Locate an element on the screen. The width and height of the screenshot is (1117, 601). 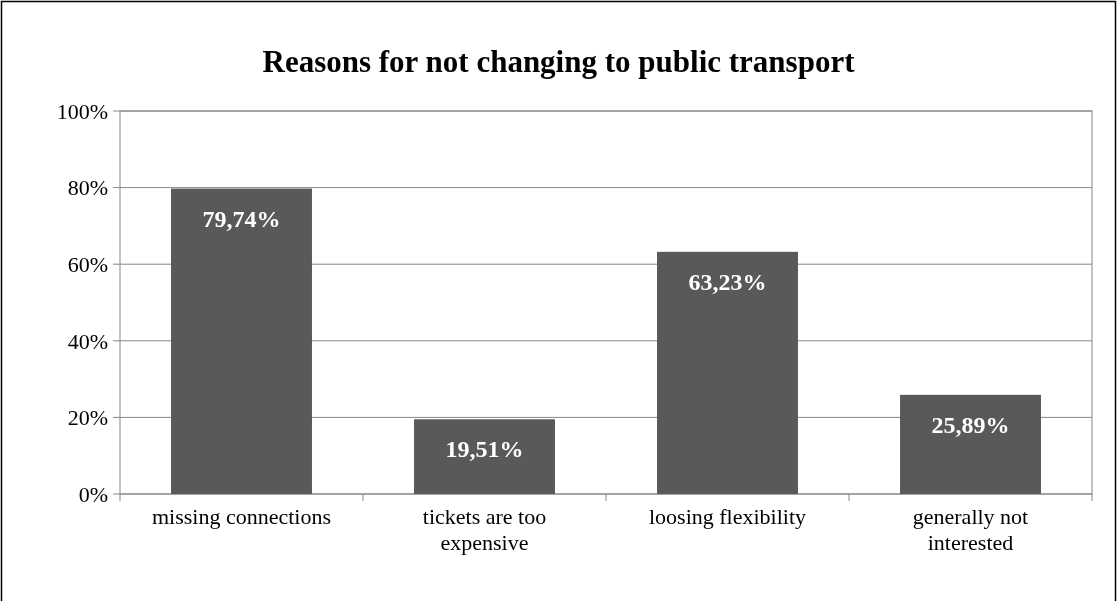
y-tick-label: 20% is located at coordinates (87, 418).